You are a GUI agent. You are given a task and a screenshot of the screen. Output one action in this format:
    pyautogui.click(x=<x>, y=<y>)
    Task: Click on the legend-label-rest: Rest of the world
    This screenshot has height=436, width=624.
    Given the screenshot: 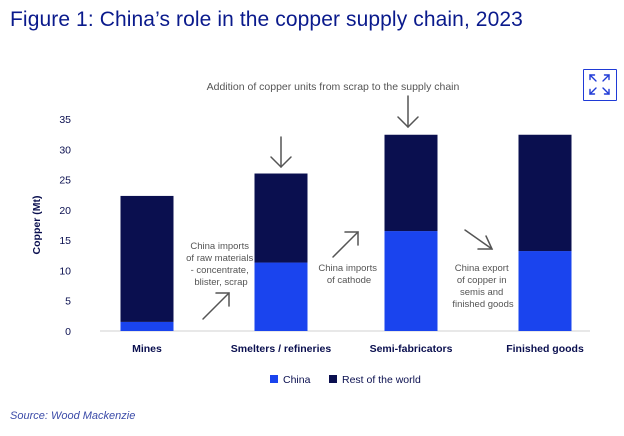 What is the action you would take?
    pyautogui.click(x=381, y=380)
    